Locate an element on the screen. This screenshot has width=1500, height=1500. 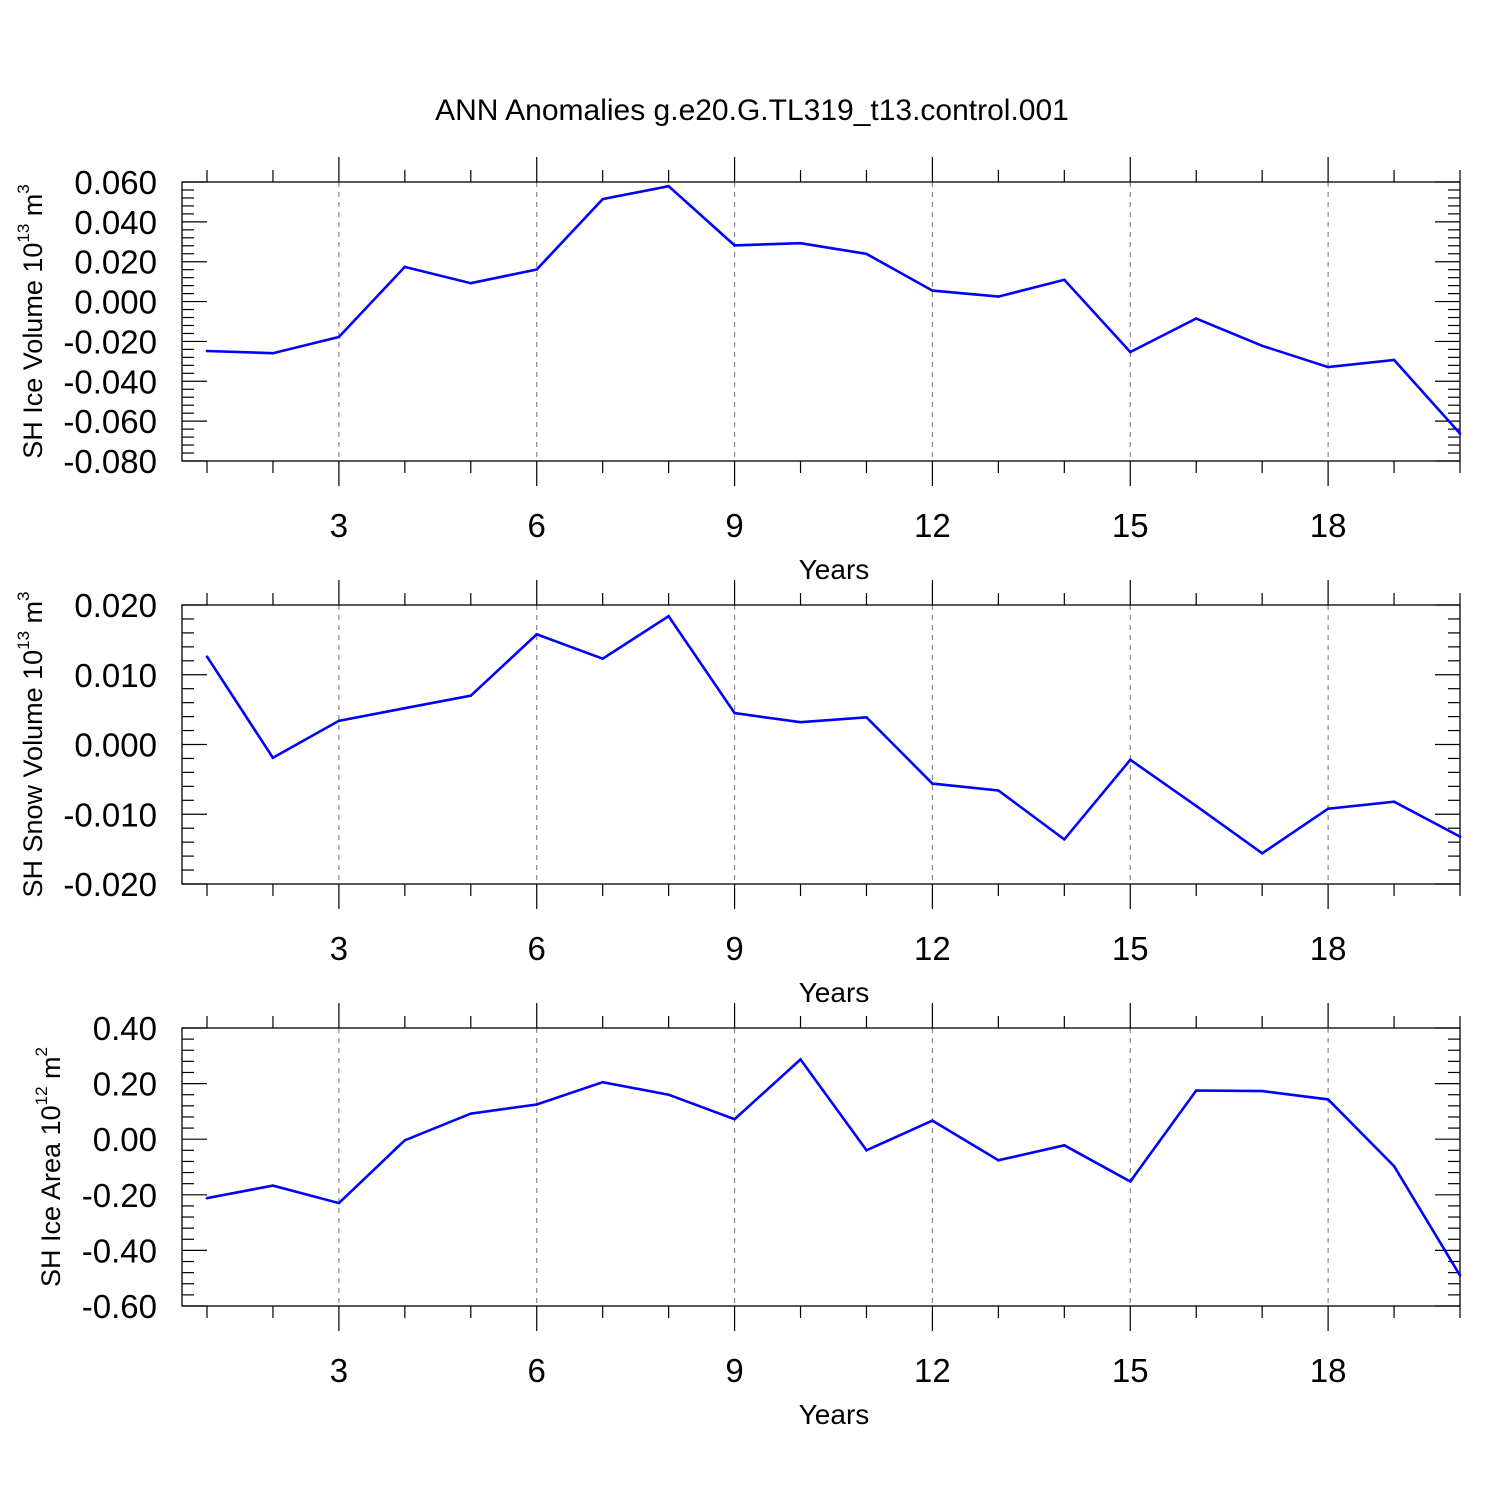
y-label-unit-exponent: 2 is located at coordinates (41, 1051).